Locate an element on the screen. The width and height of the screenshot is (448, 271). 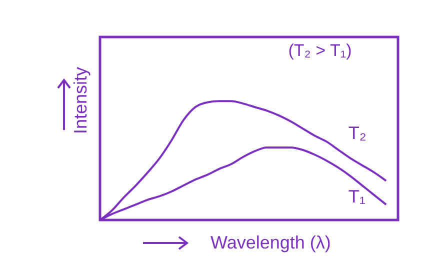
series-label: T₁ is located at coordinates (357, 196).